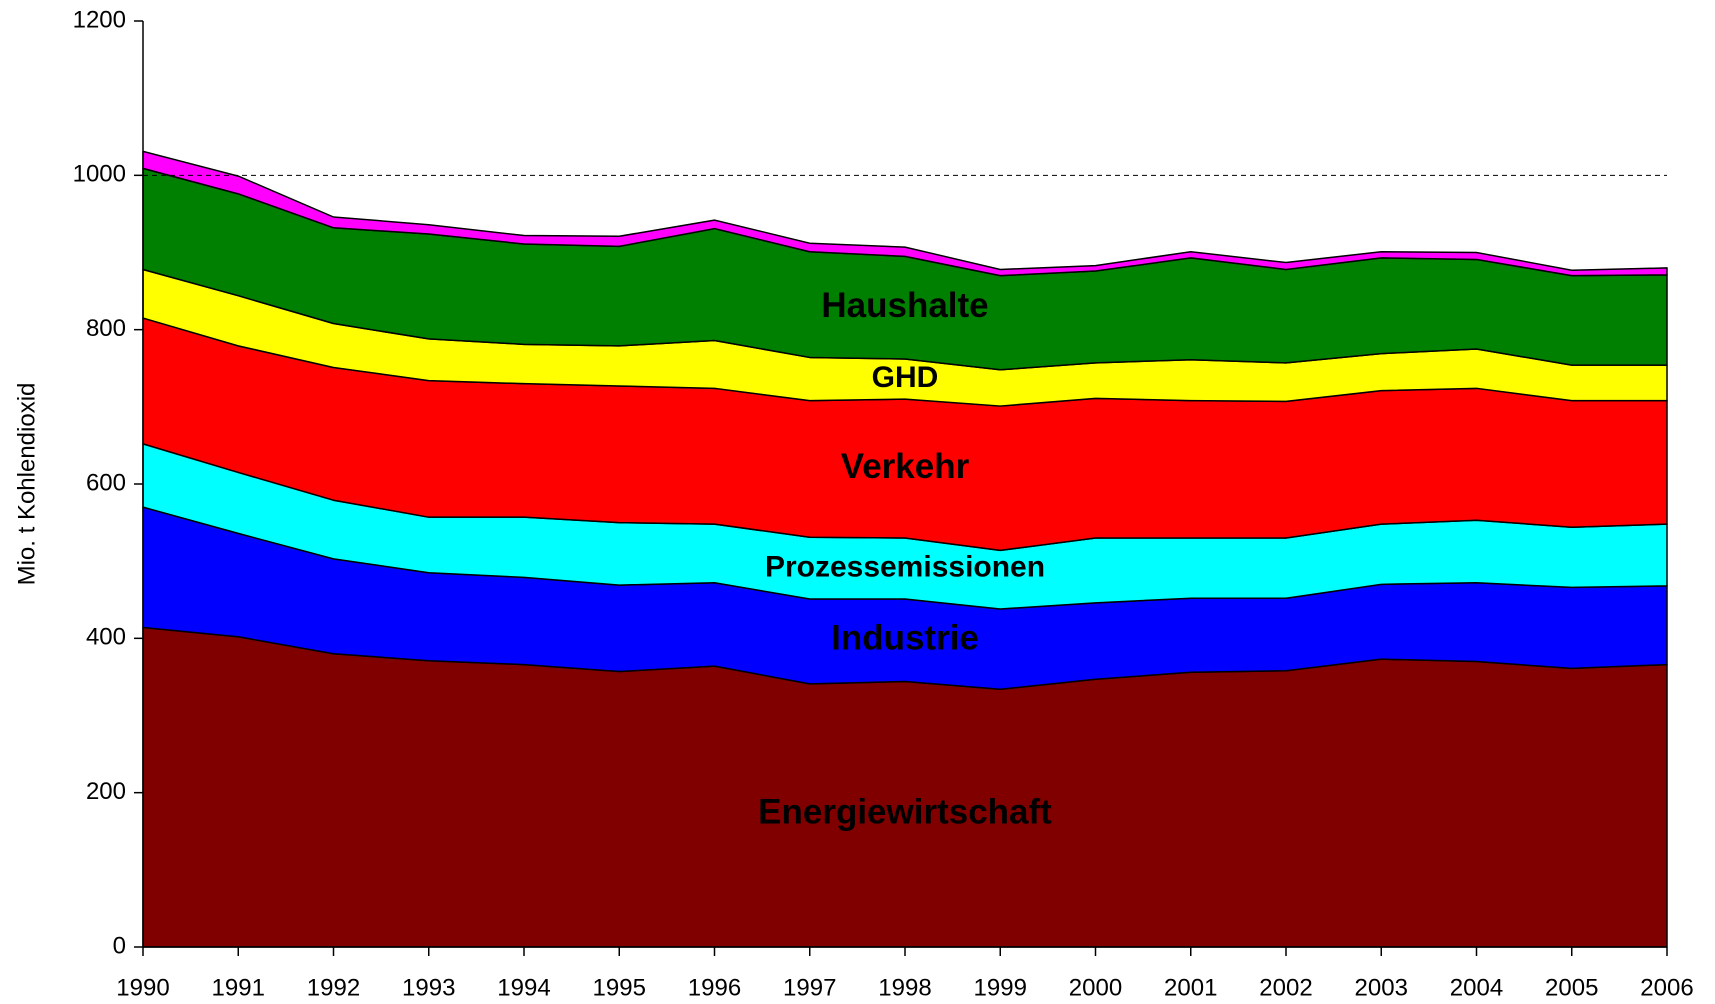 The image size is (1715, 1004). I want to click on x-tick-label: 2004, so click(1476, 987).